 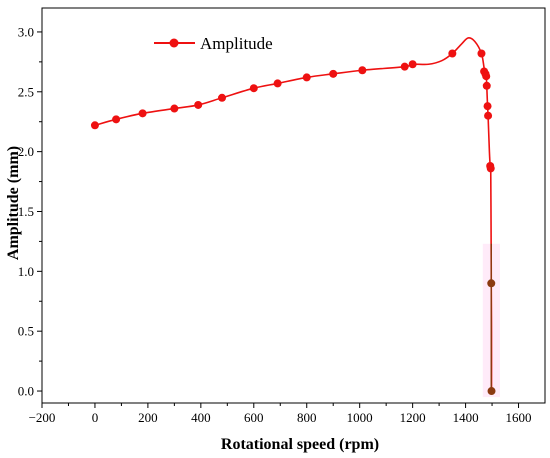 I want to click on y-axis-title: Amplitude (mm), so click(x=13, y=203).